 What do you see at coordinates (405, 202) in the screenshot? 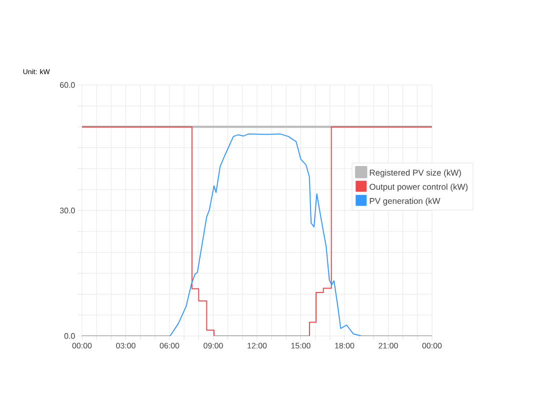
I see `legend-label: PV generation (kW` at bounding box center [405, 202].